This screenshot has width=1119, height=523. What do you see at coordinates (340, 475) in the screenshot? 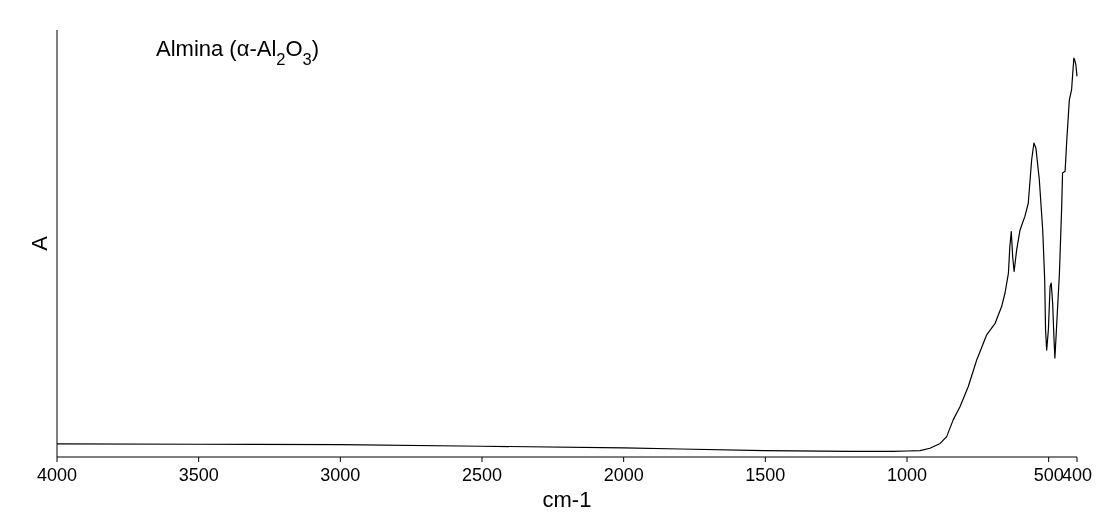
I see `x-tick-label: 3000` at bounding box center [340, 475].